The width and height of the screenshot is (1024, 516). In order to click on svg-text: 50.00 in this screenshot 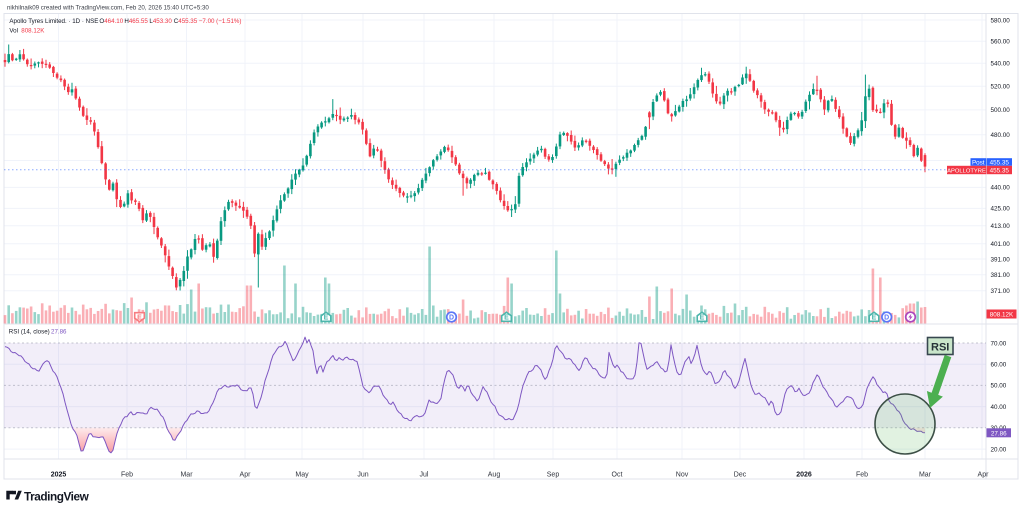, I will do `click(999, 386)`.